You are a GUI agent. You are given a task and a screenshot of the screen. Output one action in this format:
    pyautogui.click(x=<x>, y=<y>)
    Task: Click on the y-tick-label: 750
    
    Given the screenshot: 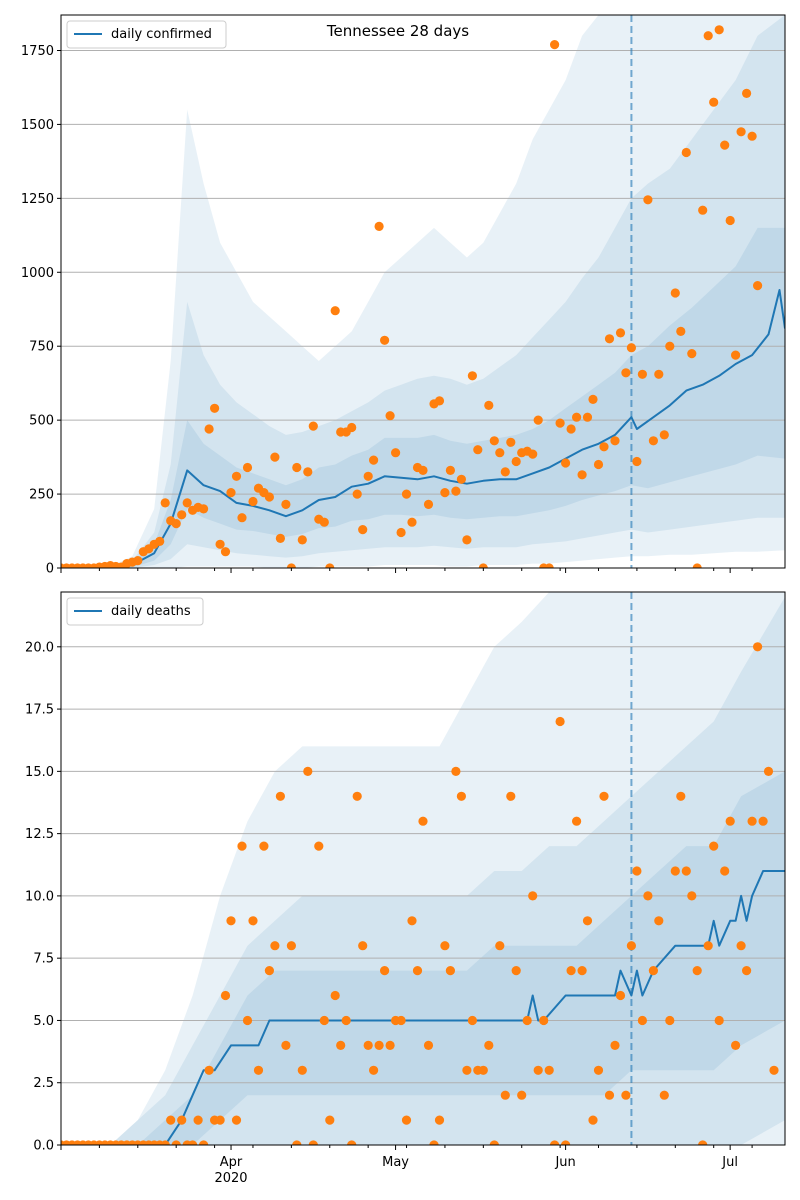 What is the action you would take?
    pyautogui.click(x=41, y=347)
    